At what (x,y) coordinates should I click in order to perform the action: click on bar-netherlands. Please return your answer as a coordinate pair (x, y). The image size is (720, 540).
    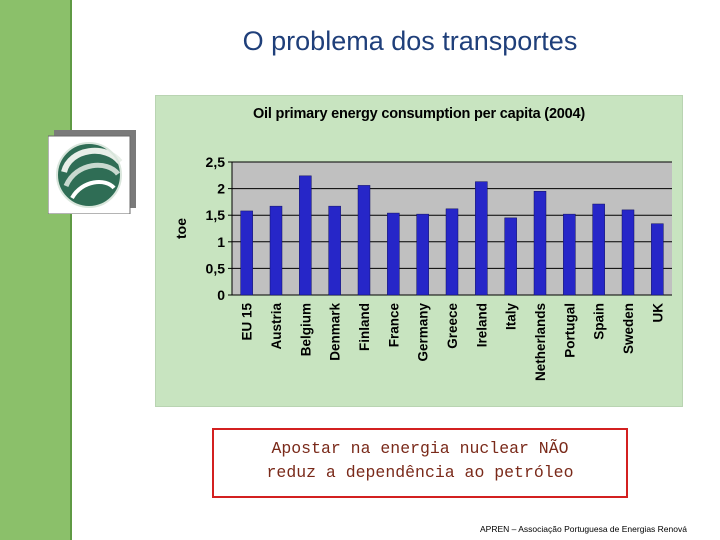
    Looking at the image, I should click on (540, 243).